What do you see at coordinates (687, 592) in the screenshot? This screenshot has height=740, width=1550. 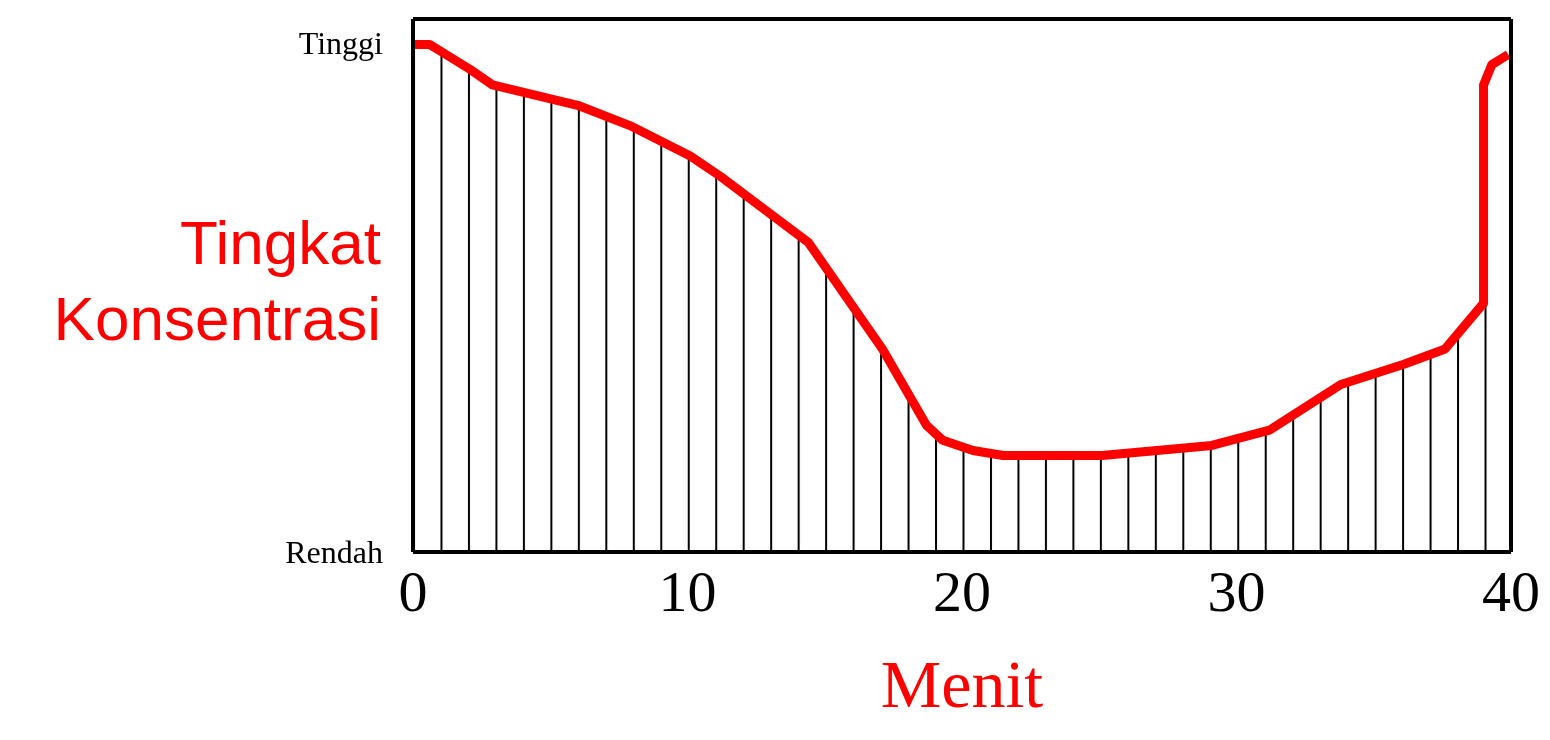 I see `x-tick-label: 10` at bounding box center [687, 592].